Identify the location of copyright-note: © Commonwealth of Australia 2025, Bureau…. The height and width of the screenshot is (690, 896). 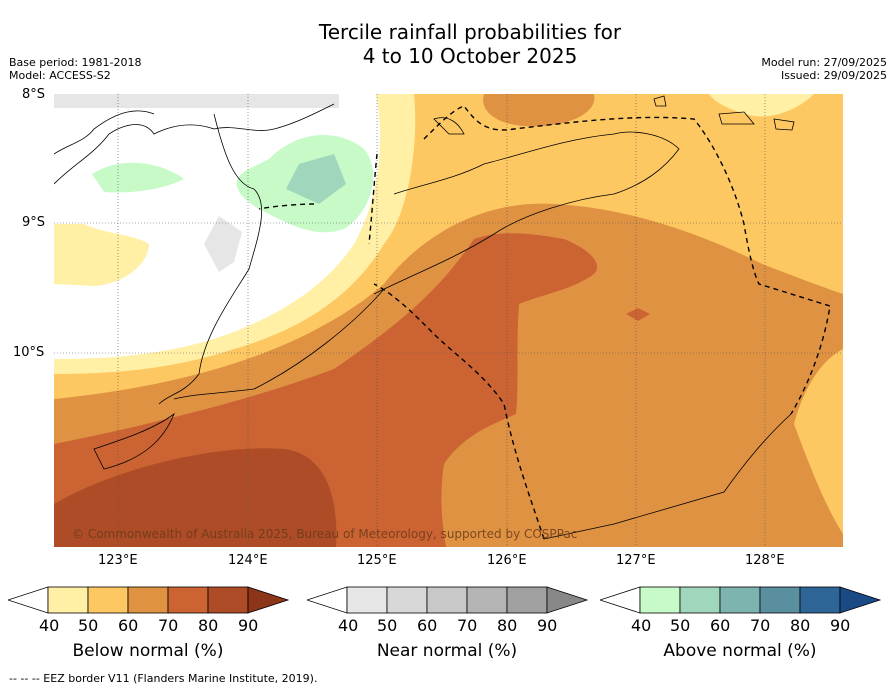
(324, 534).